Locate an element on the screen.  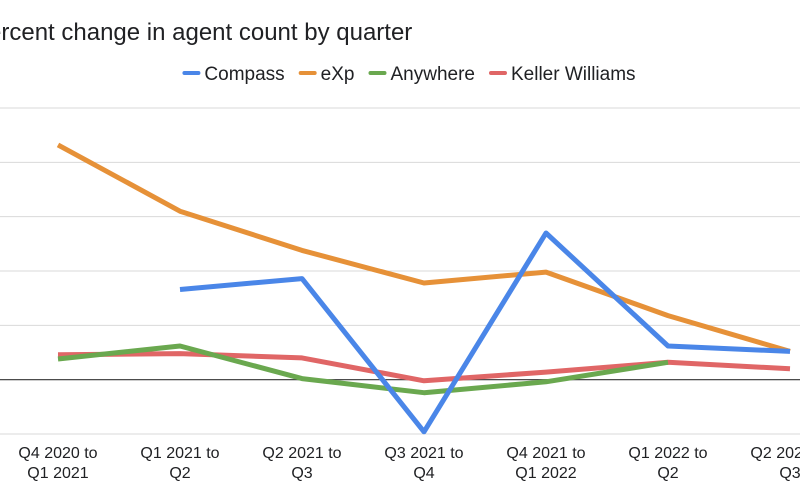
chart-title: Percent change in agent count by quarter is located at coordinates (206, 32).